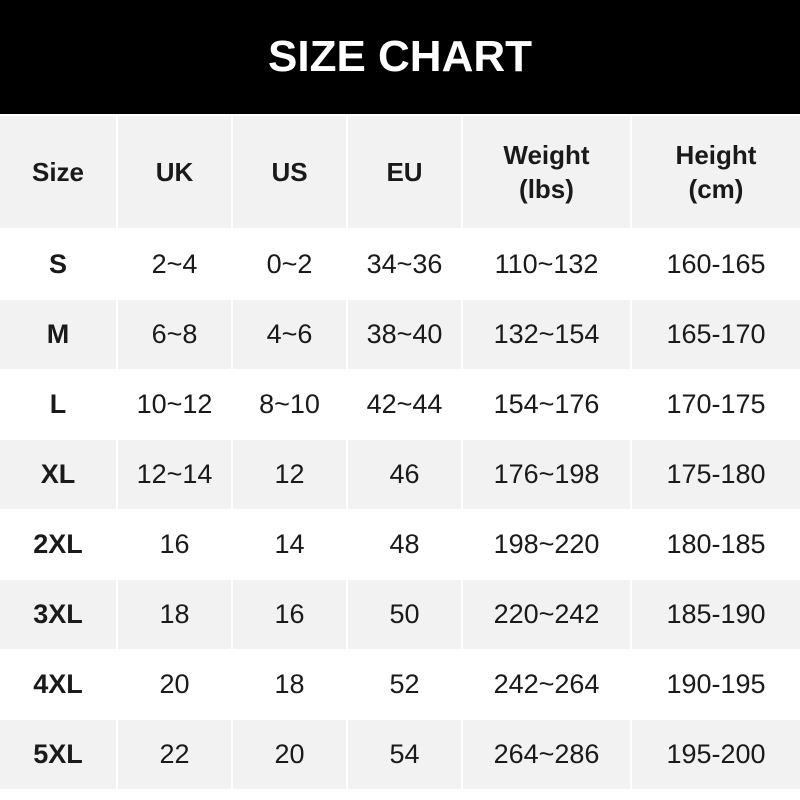 This screenshot has width=800, height=800. I want to click on table-cell: 195-200, so click(716, 754).